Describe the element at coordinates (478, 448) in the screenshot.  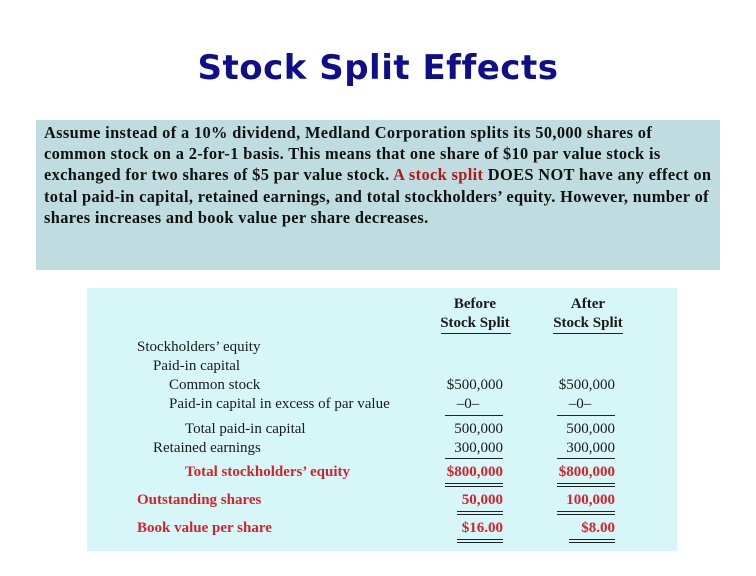
I see `before-retained: 300,000` at that location.